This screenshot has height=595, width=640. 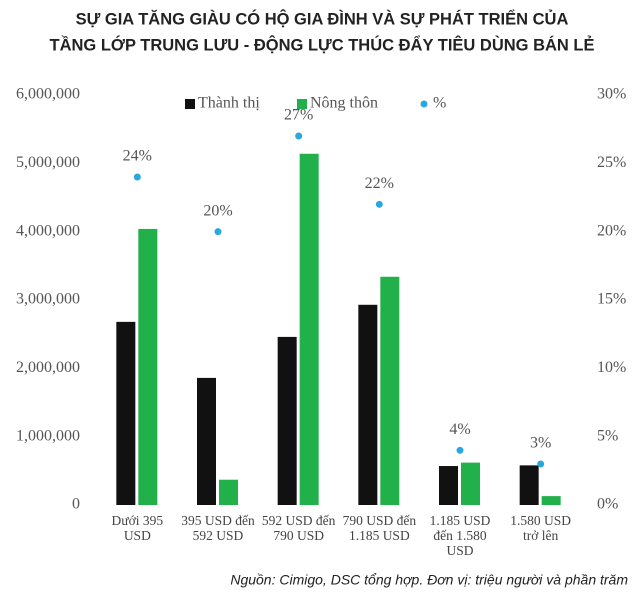 What do you see at coordinates (379, 528) in the screenshot?
I see `x-tick-label: 790 USD đến 1.185 USD` at bounding box center [379, 528].